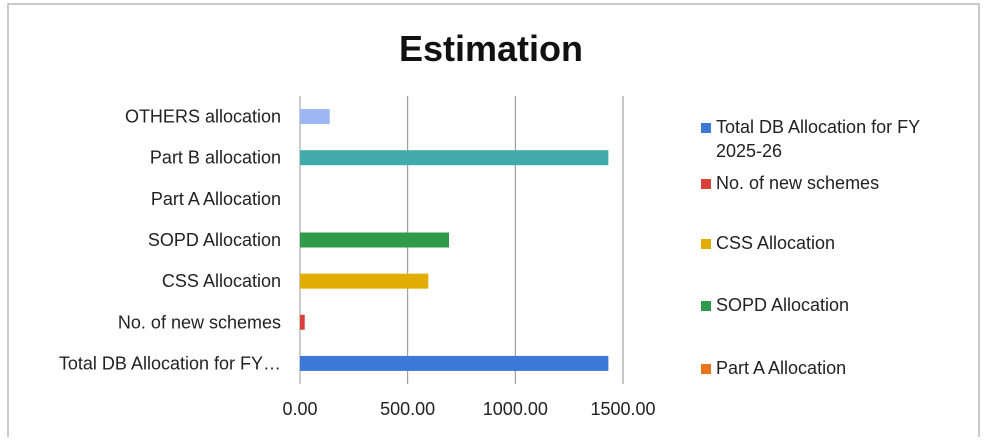 The width and height of the screenshot is (984, 442). I want to click on value-axis-ticks: 0.00 500.00 1000.00 1500.00, so click(468, 409).